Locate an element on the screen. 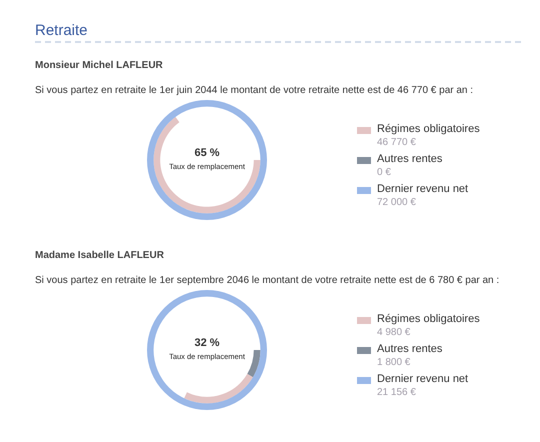  data-label: 21 156 € is located at coordinates (396, 392).